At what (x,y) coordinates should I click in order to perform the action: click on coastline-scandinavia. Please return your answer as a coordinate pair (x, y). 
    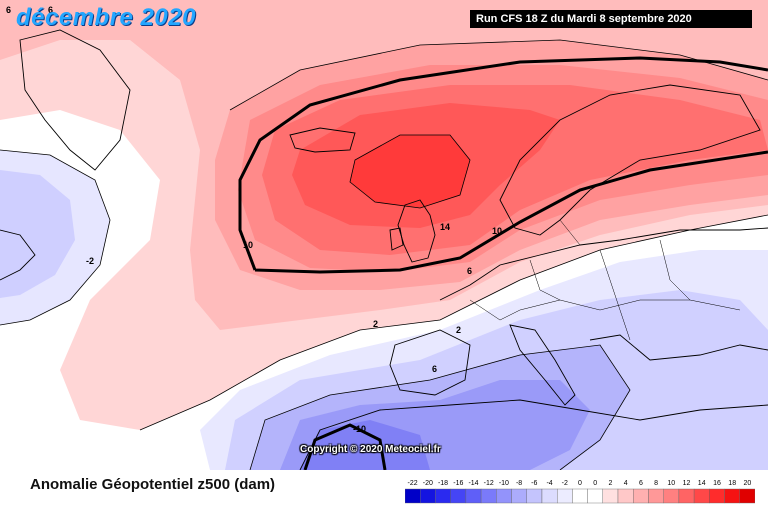
    Looking at the image, I should click on (630, 160).